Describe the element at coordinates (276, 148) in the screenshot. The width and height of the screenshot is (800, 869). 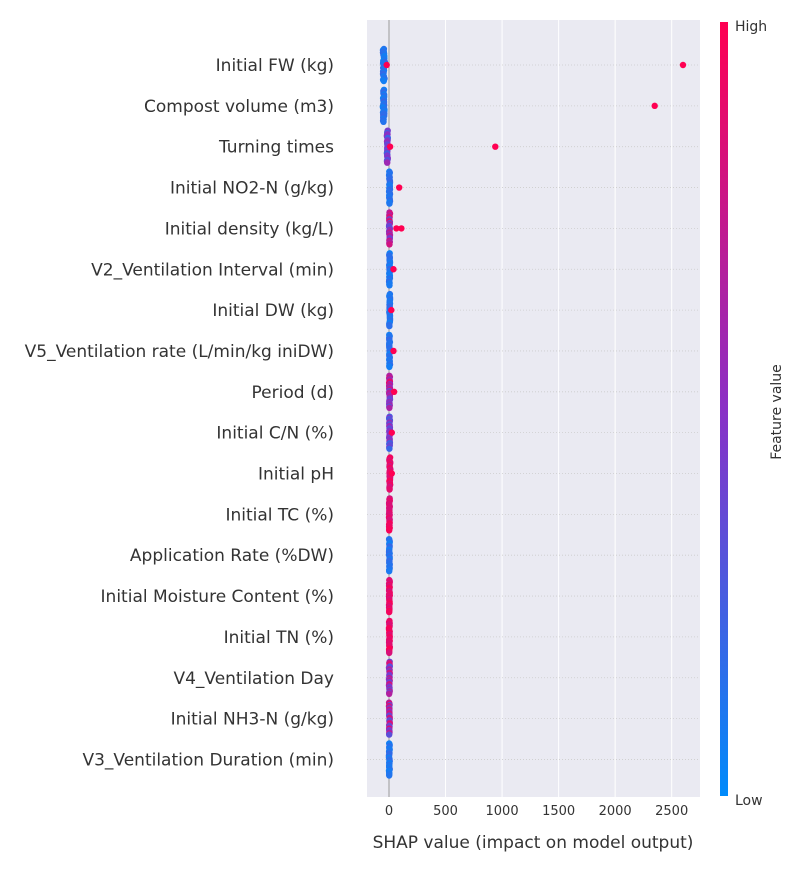
I see `feature-label: Turning times` at that location.